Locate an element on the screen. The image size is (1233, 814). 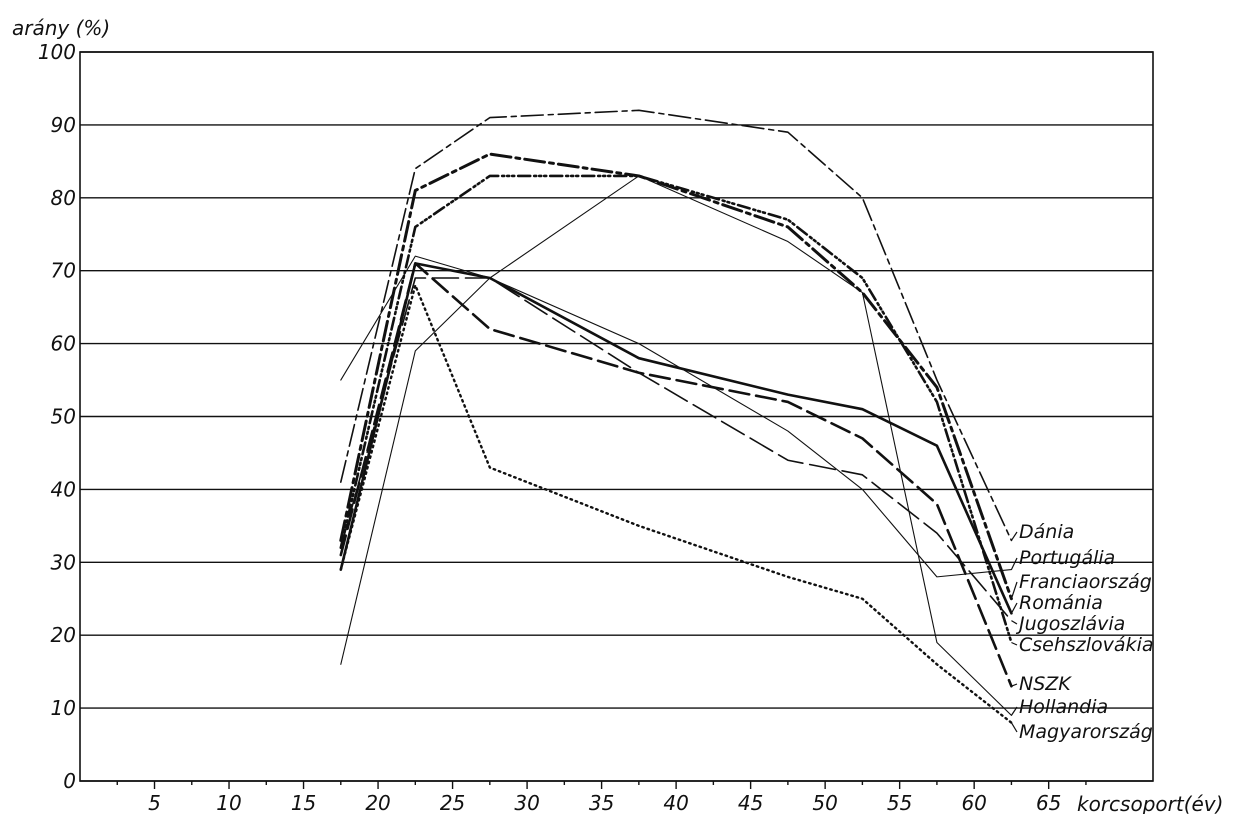
series-label-1: Portugália is located at coordinates (1067, 558).